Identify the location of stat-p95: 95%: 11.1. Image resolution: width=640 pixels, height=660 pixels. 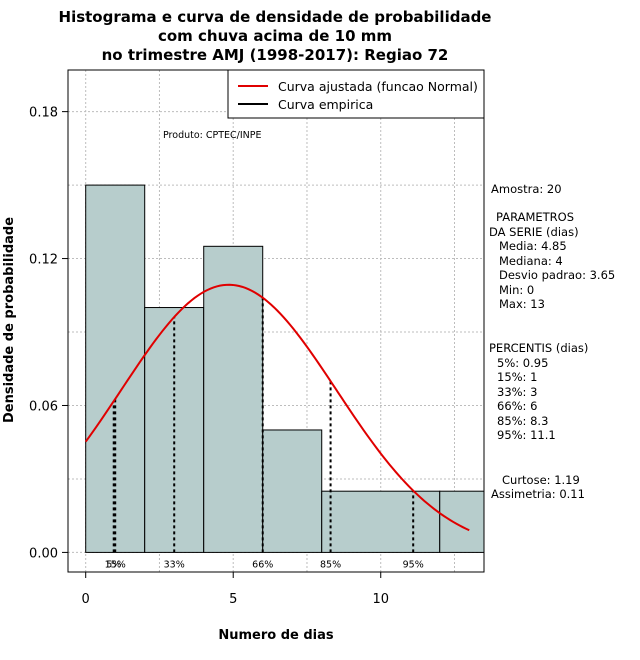
(526, 435).